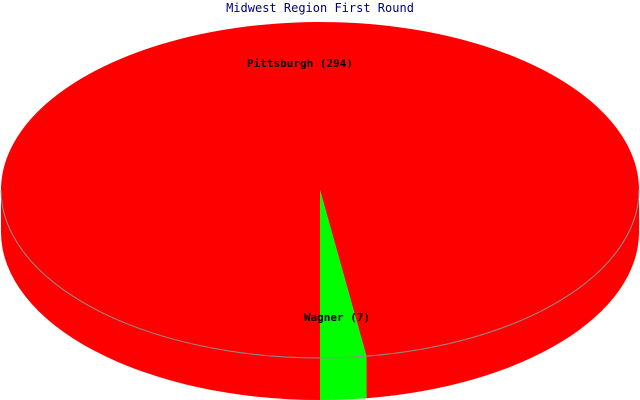  Describe the element at coordinates (337, 317) in the screenshot. I see `slice-label-wagner: Wagner (7)` at that location.